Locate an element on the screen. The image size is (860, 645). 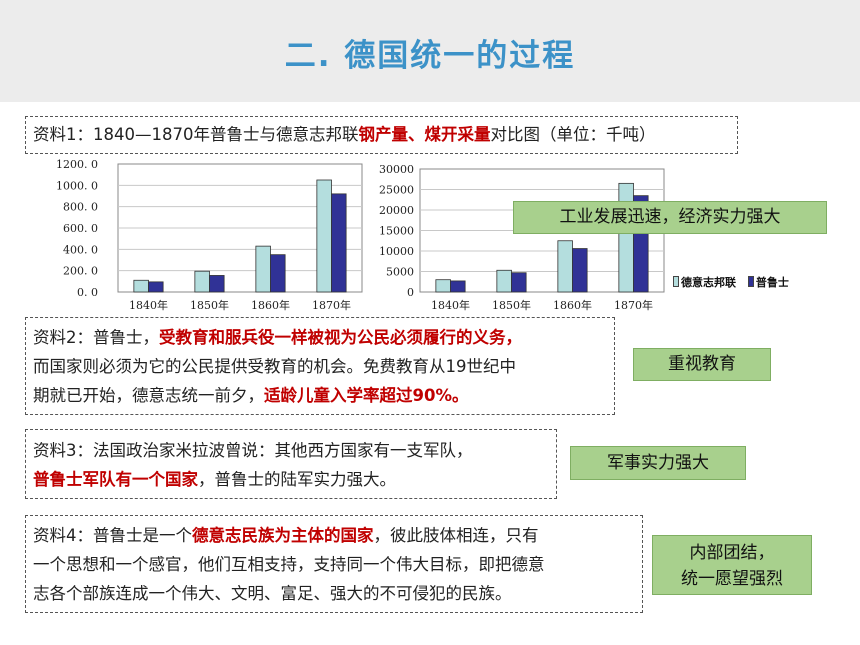
material-4-line-2: 一个思想和一个感官，他们互相支持，支持同一个伟大目标，即把德意 is located at coordinates (289, 564).